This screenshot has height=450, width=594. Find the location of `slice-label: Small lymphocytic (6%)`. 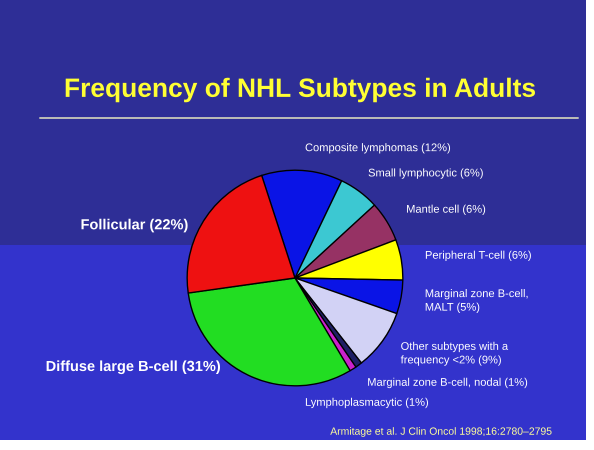

slice-label: Small lymphocytic (6%) is located at coordinates (425, 173).